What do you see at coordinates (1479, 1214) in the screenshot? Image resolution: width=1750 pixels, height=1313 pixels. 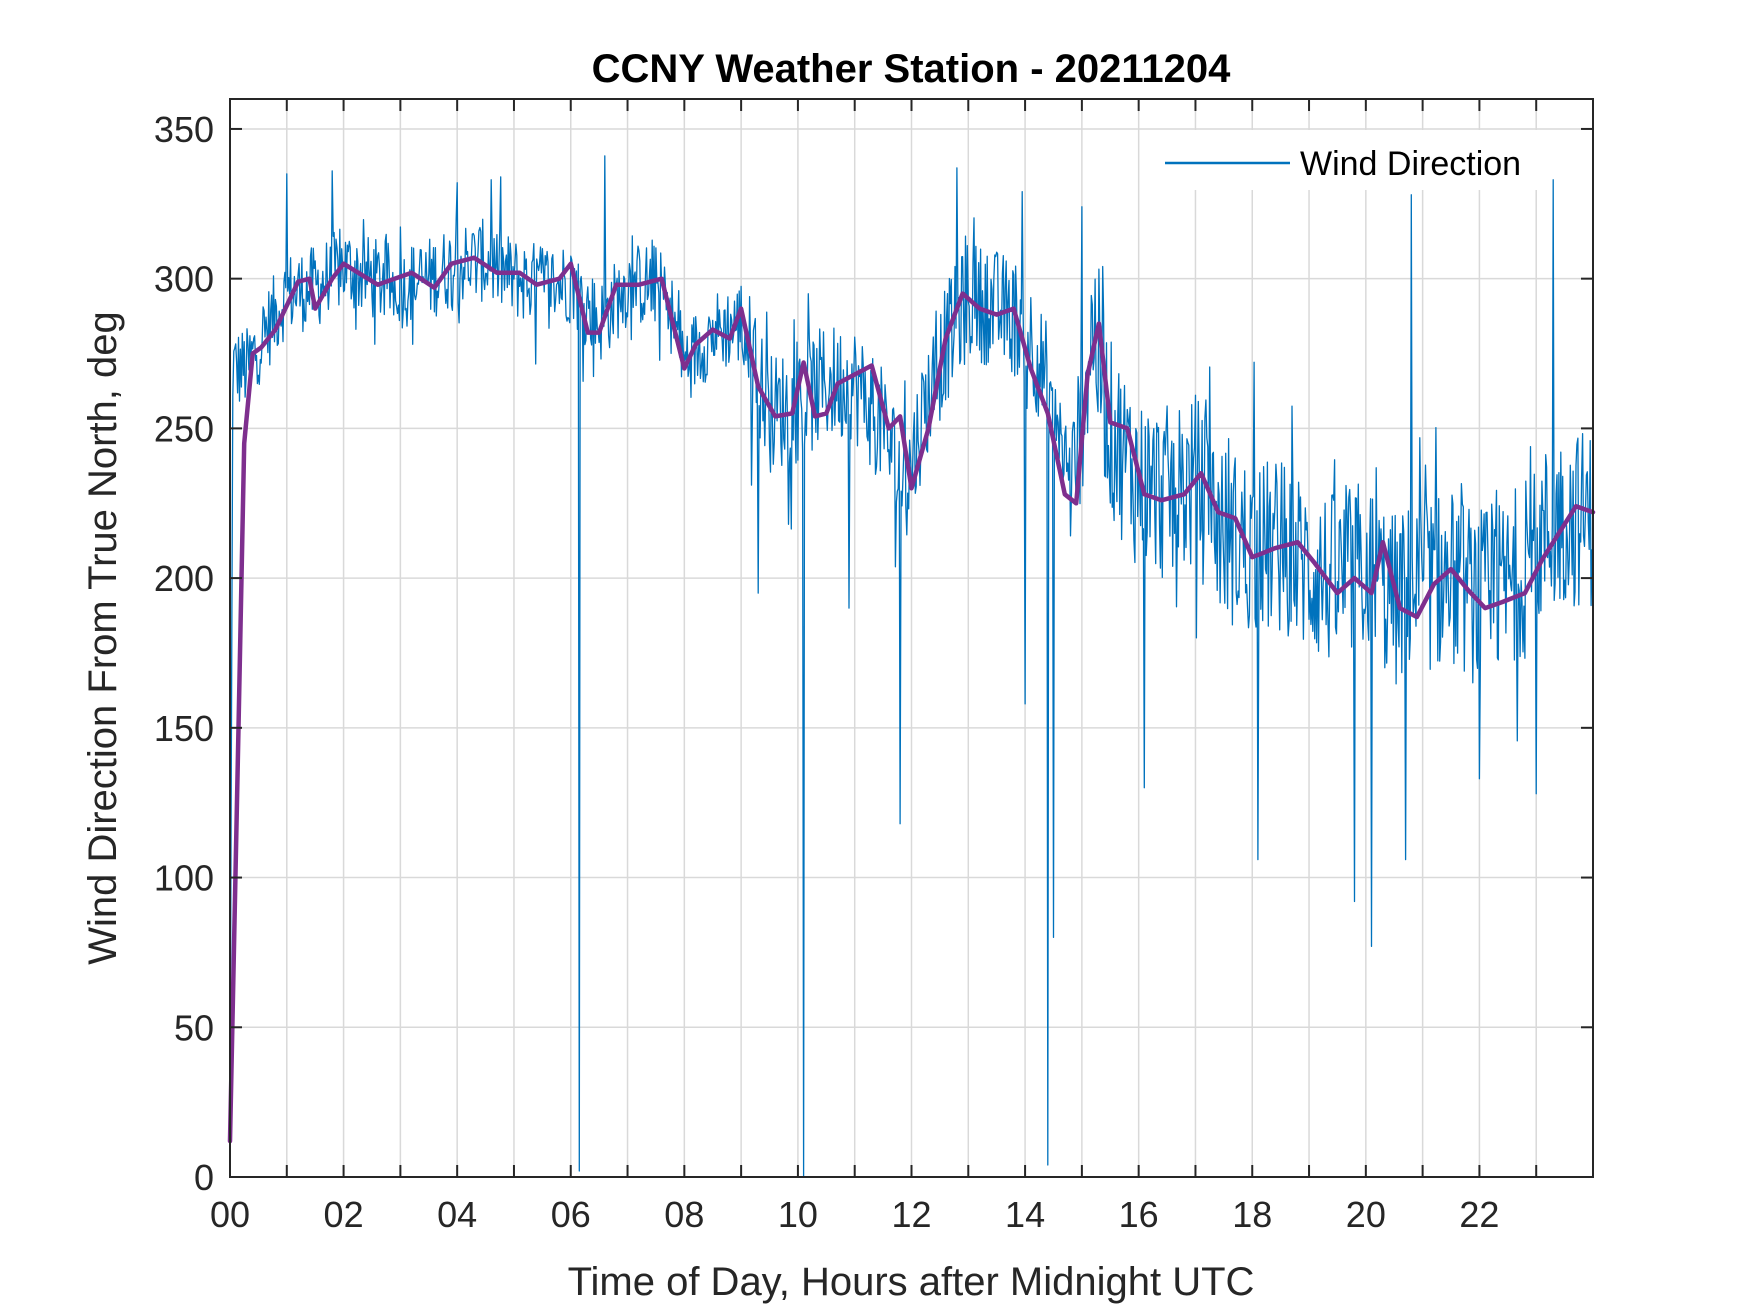 I see `x-tick-label: 22` at bounding box center [1479, 1214].